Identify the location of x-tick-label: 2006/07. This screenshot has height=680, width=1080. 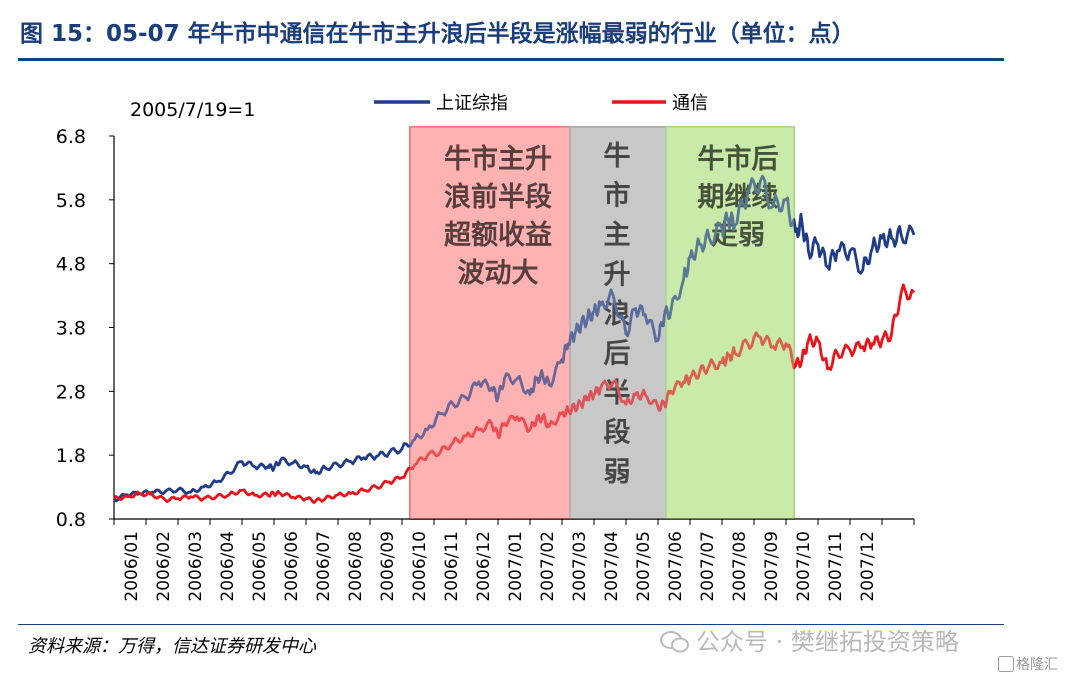
(324, 566).